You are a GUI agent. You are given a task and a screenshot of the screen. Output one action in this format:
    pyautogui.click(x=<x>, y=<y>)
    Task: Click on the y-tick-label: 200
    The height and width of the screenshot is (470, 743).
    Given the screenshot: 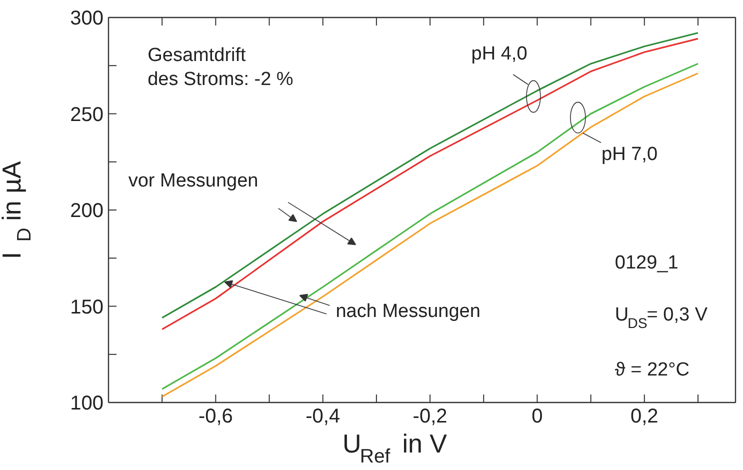 What is the action you would take?
    pyautogui.click(x=87, y=211)
    